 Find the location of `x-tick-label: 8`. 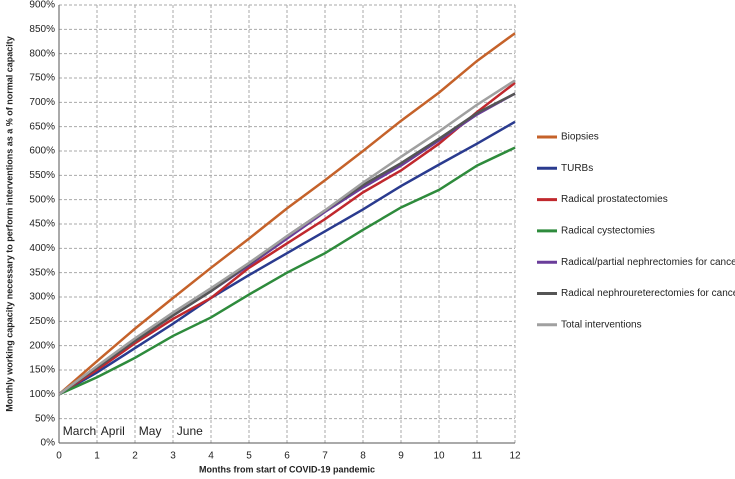

x-tick-label: 8 is located at coordinates (363, 456).